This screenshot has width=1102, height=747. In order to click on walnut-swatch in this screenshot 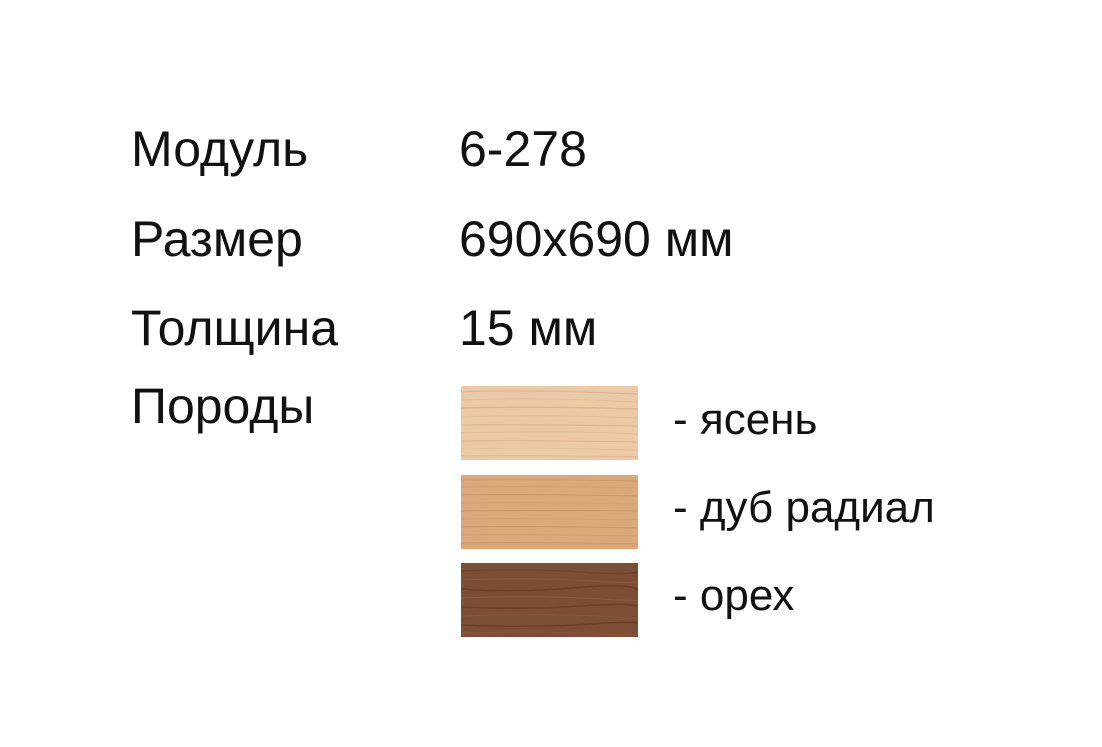, I will do `click(549, 600)`.